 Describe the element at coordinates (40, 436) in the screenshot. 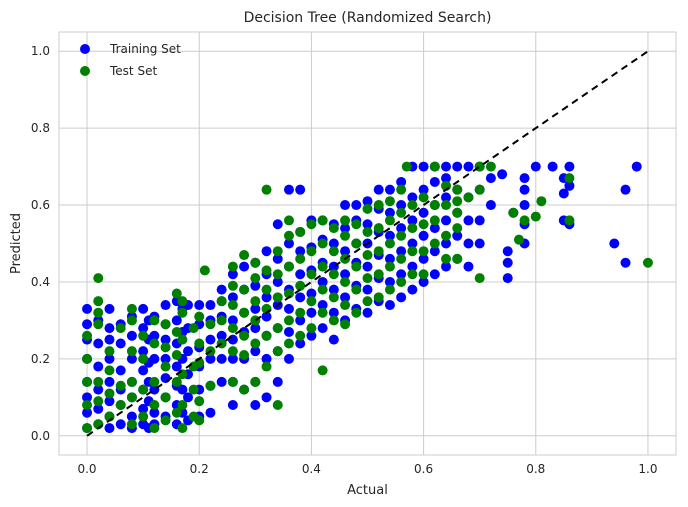

I see `y-tick-label: 0.0` at that location.